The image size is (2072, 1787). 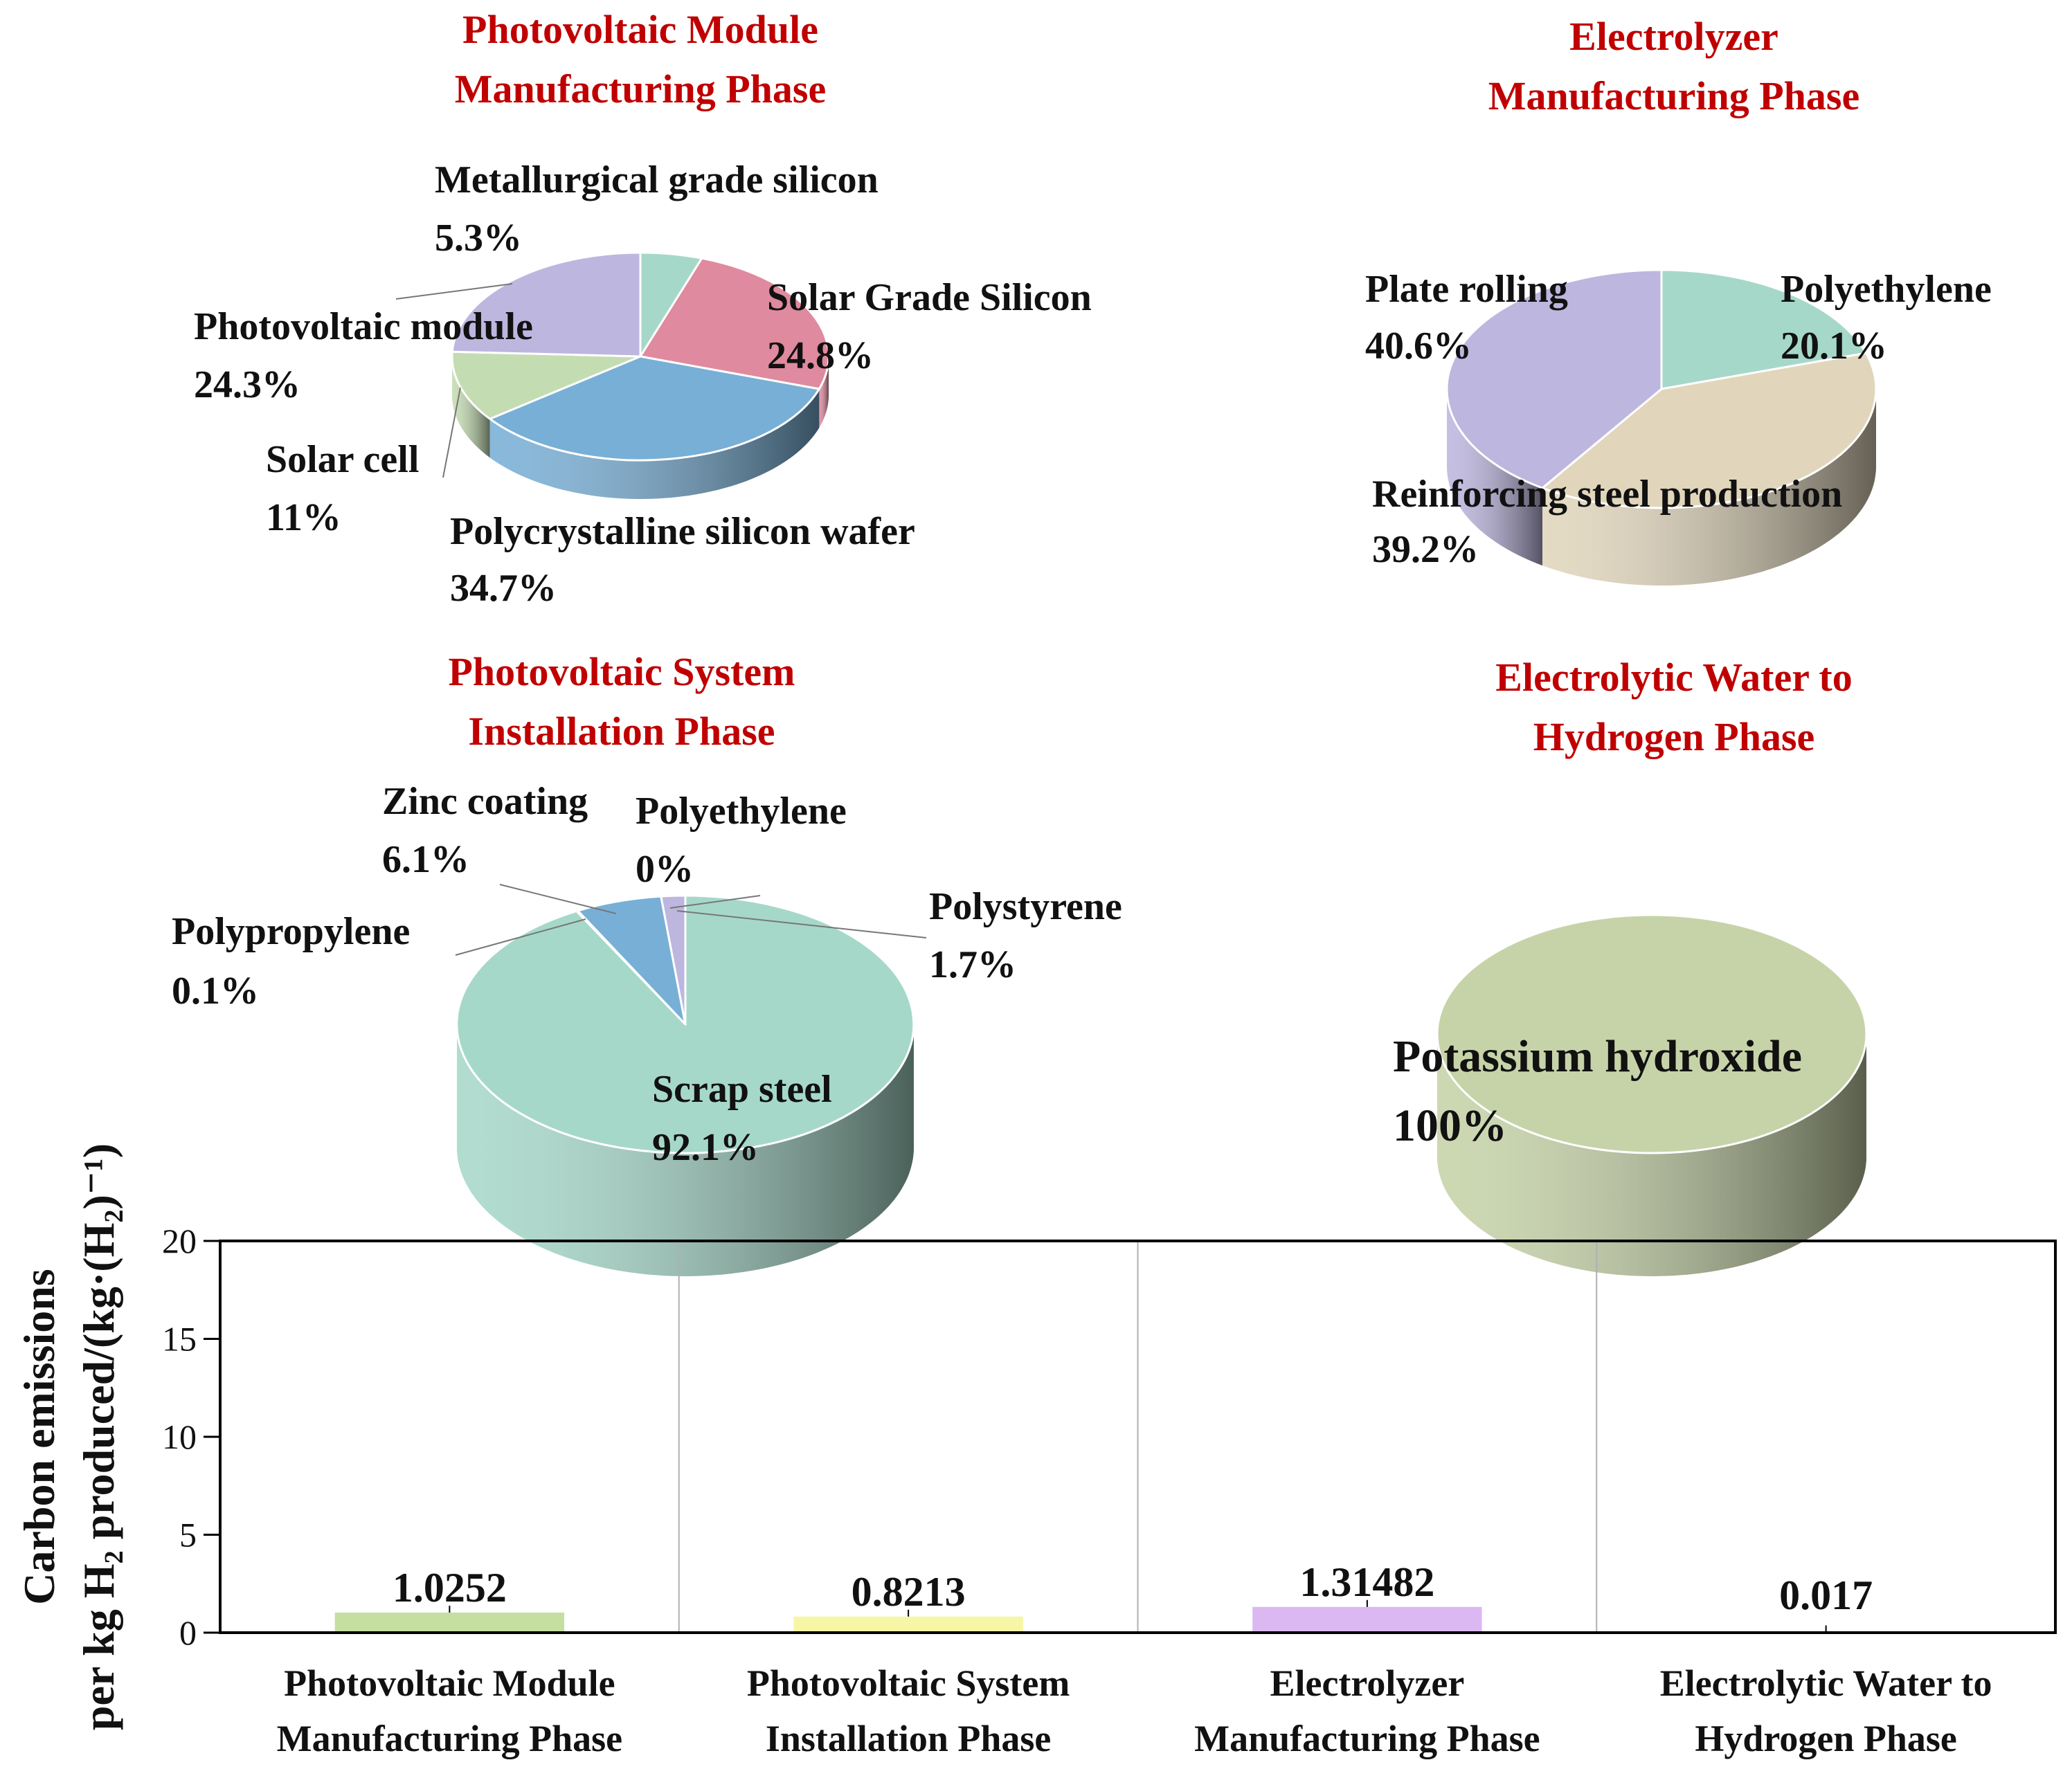 What do you see at coordinates (742, 1089) in the screenshot?
I see `slice-label: Scrap steel` at bounding box center [742, 1089].